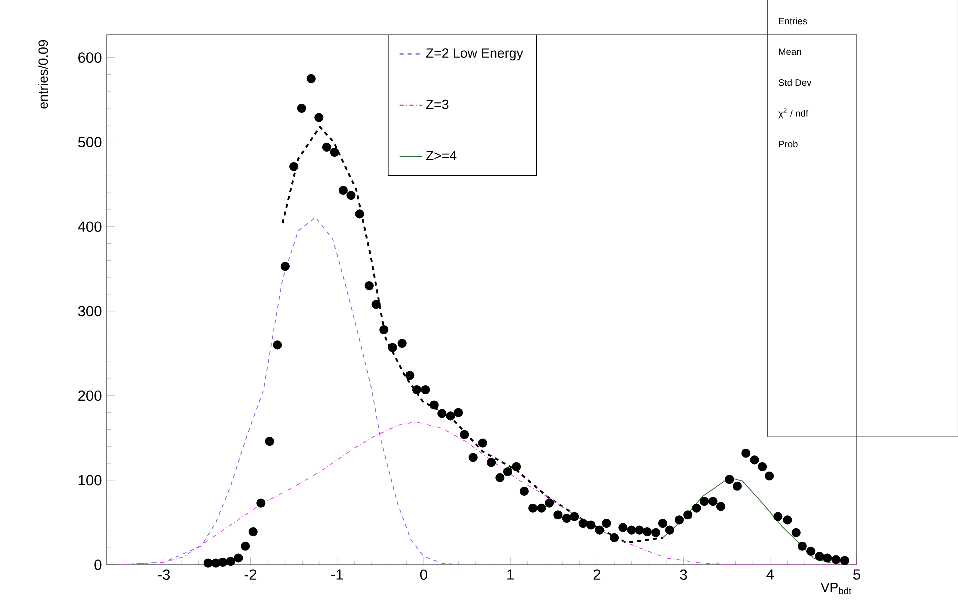  Describe the element at coordinates (98, 565) in the screenshot. I see `y-tick-label: 0` at that location.